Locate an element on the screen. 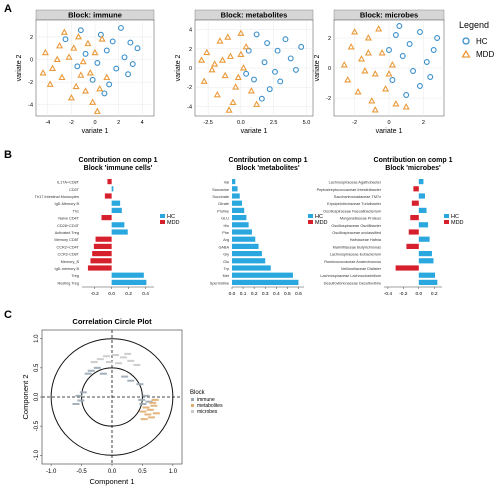 The image size is (501, 500). legend-label-metabolites: metabolites is located at coordinates (210, 406).